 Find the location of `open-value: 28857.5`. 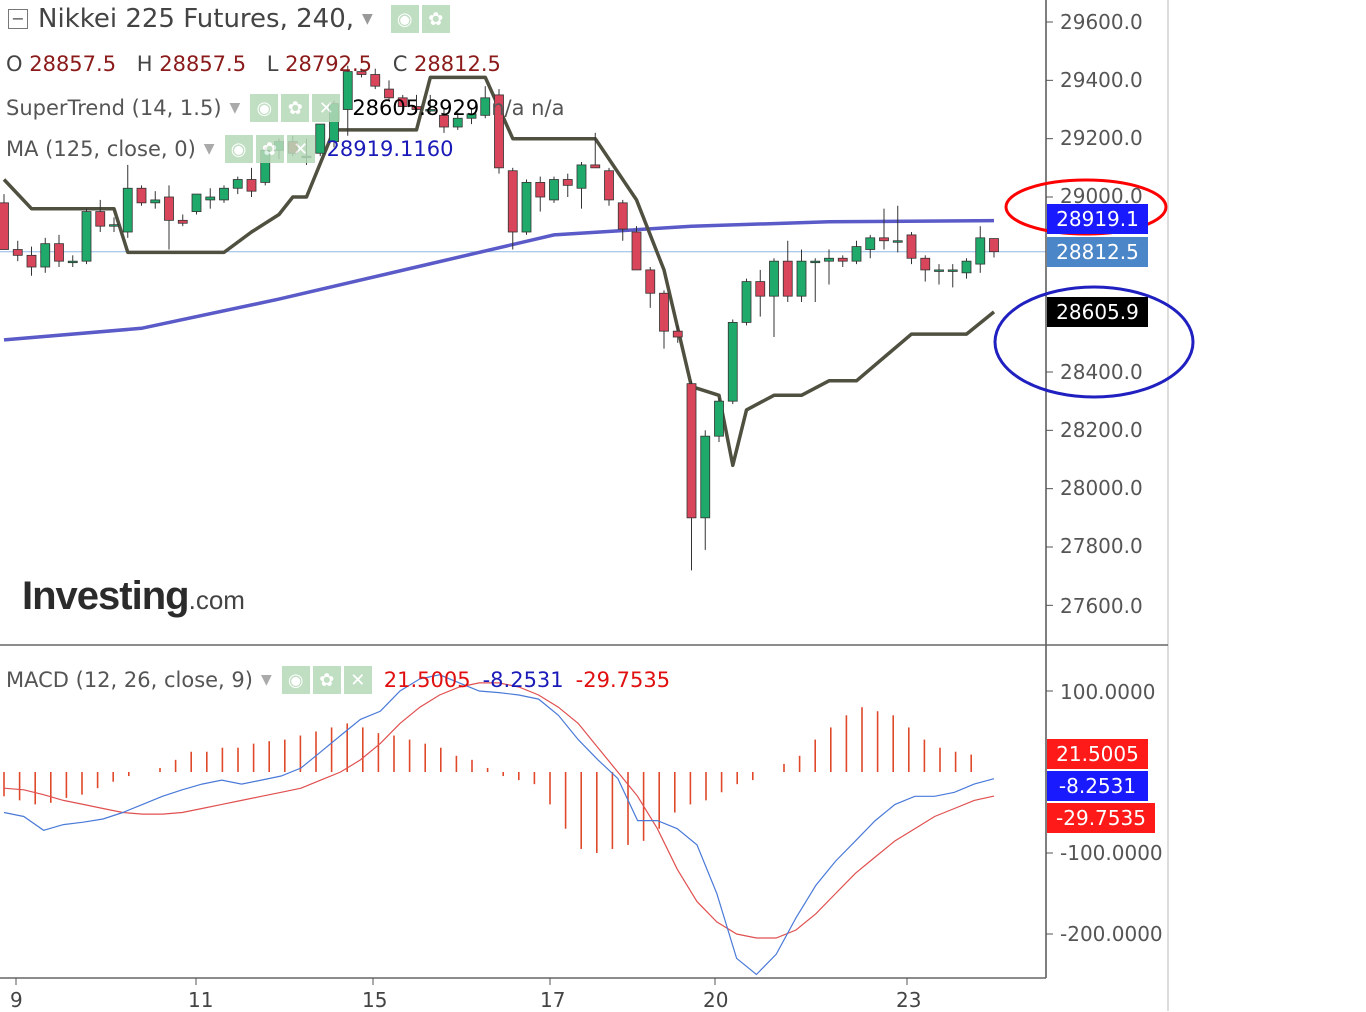

open-value: 28857.5 is located at coordinates (73, 64).